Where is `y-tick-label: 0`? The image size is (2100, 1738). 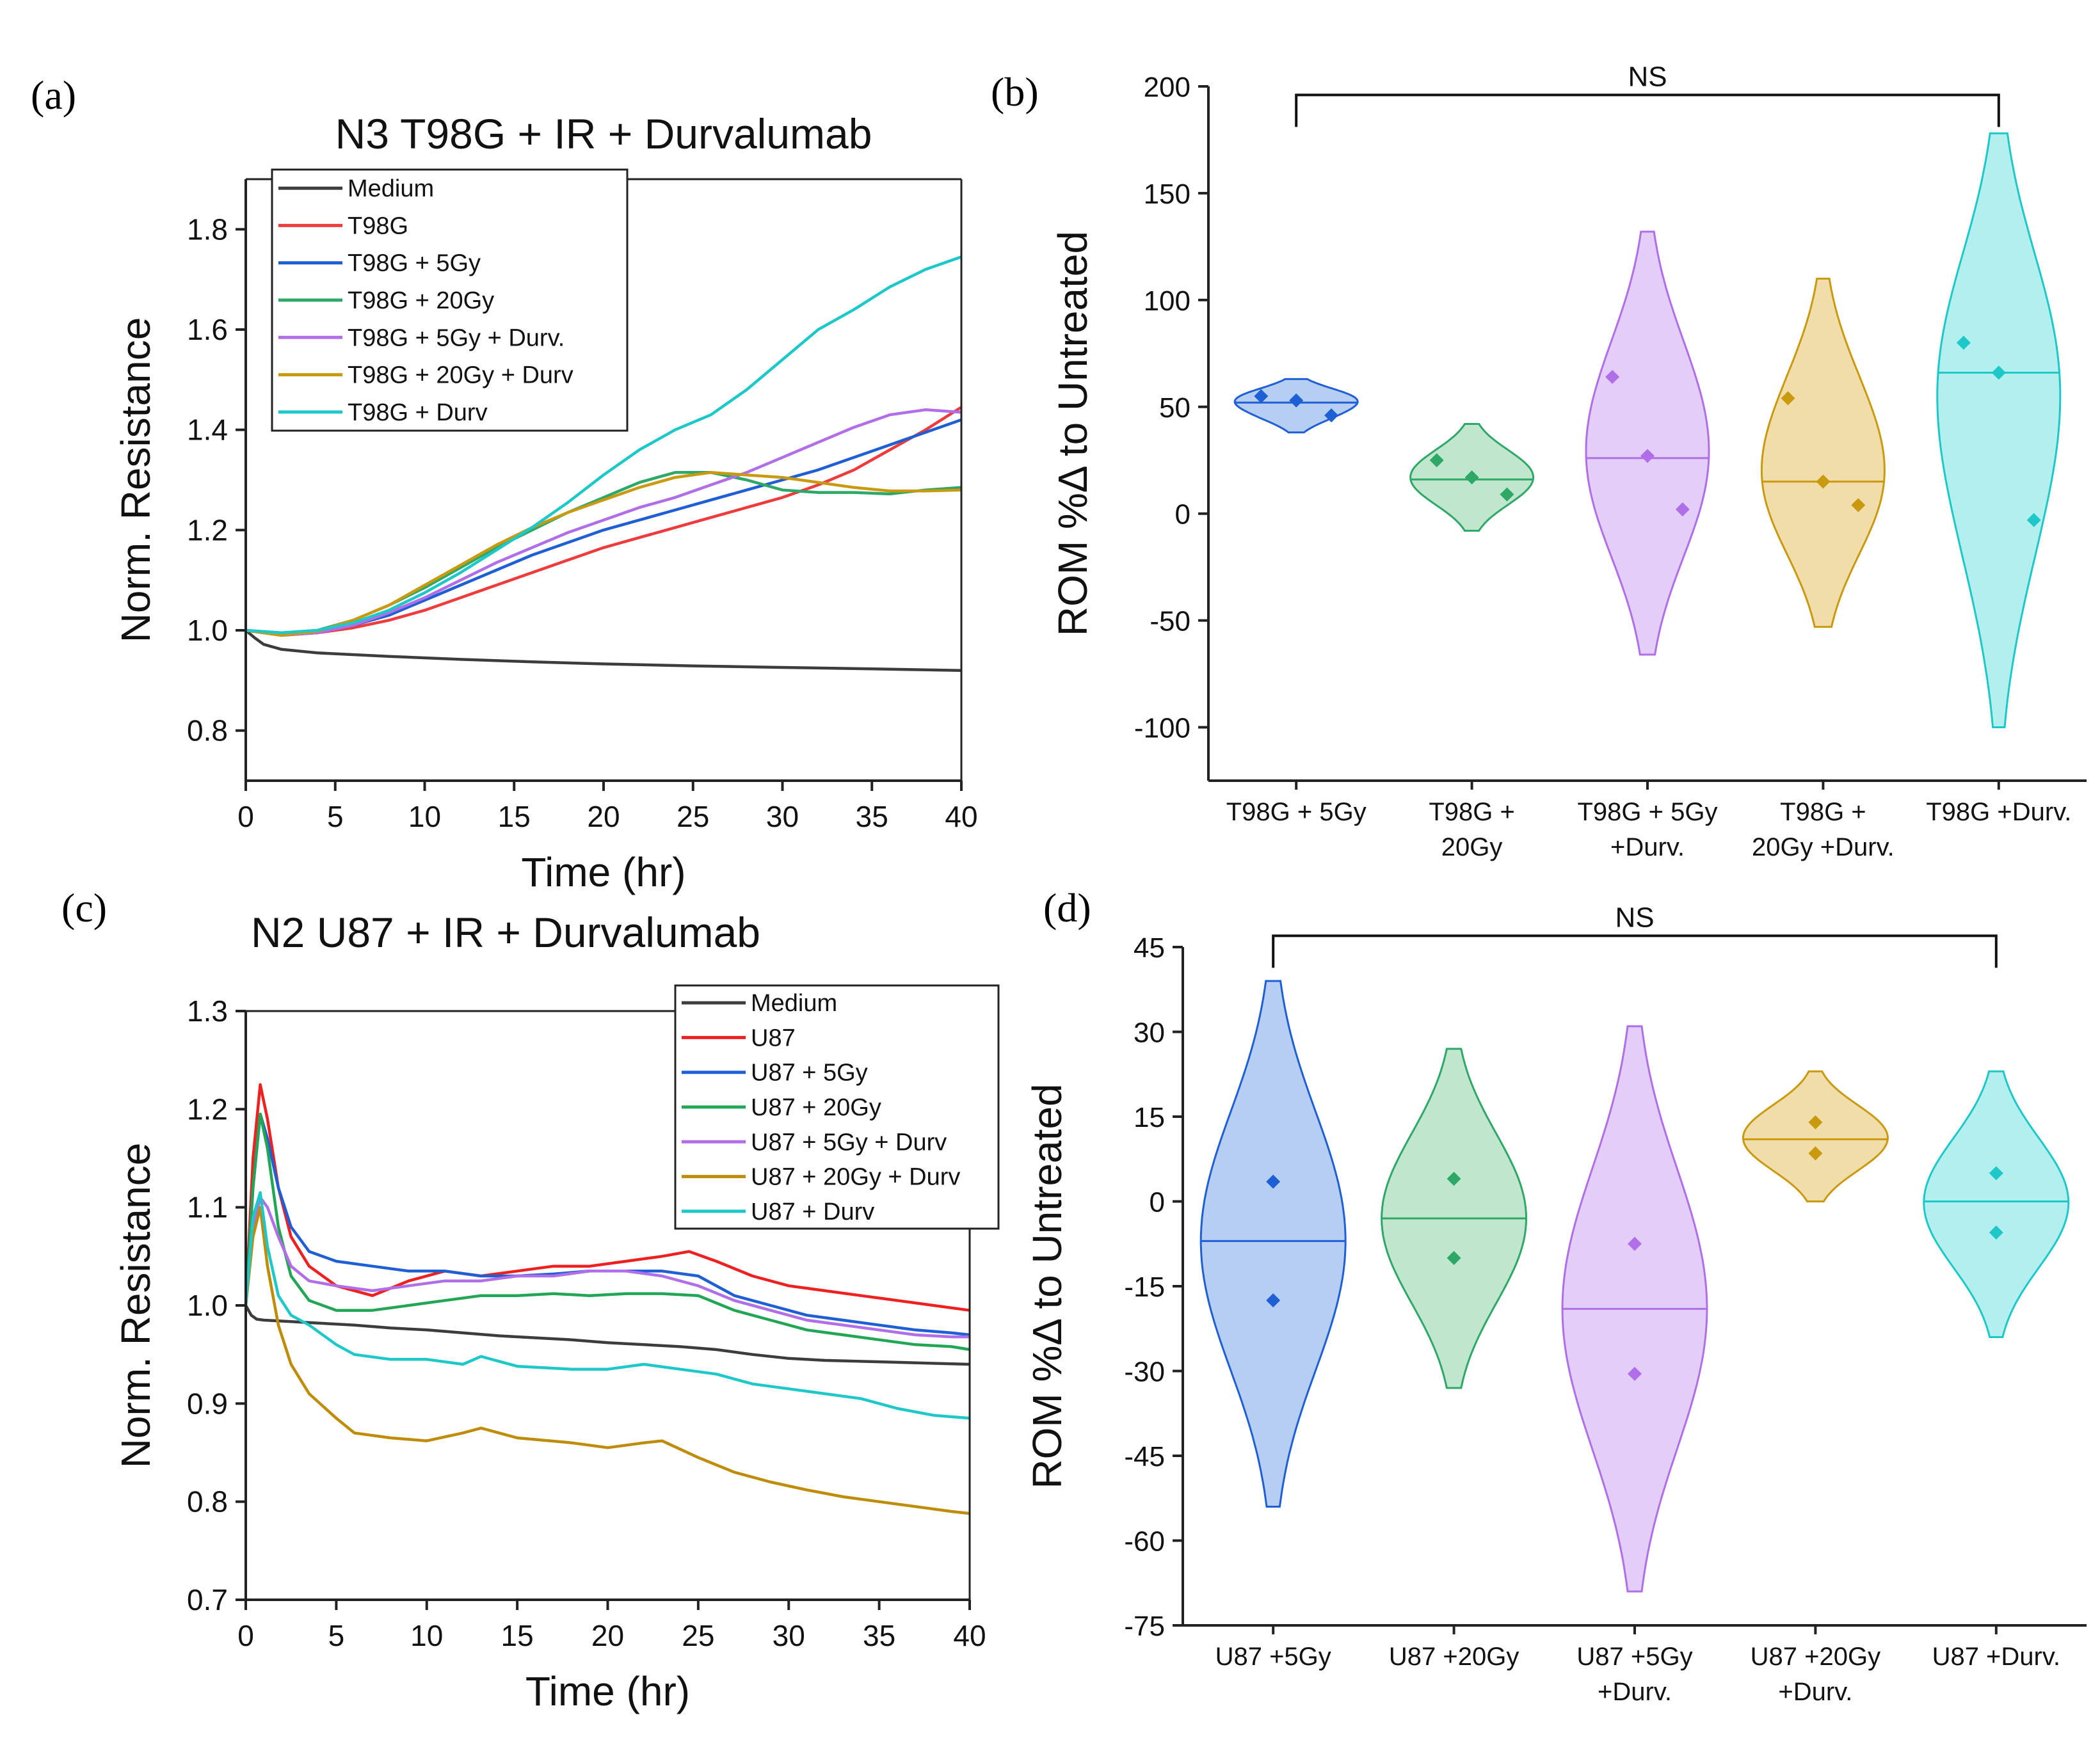 y-tick-label: 0 is located at coordinates (1182, 514).